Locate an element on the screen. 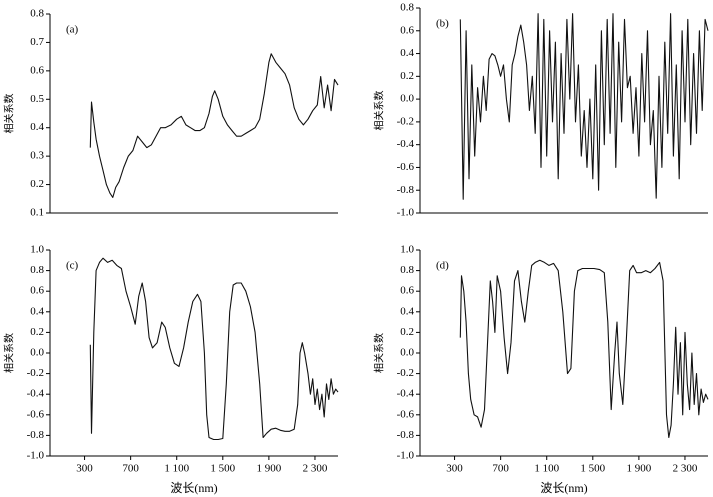  panel-label: (a) is located at coordinates (72, 30).